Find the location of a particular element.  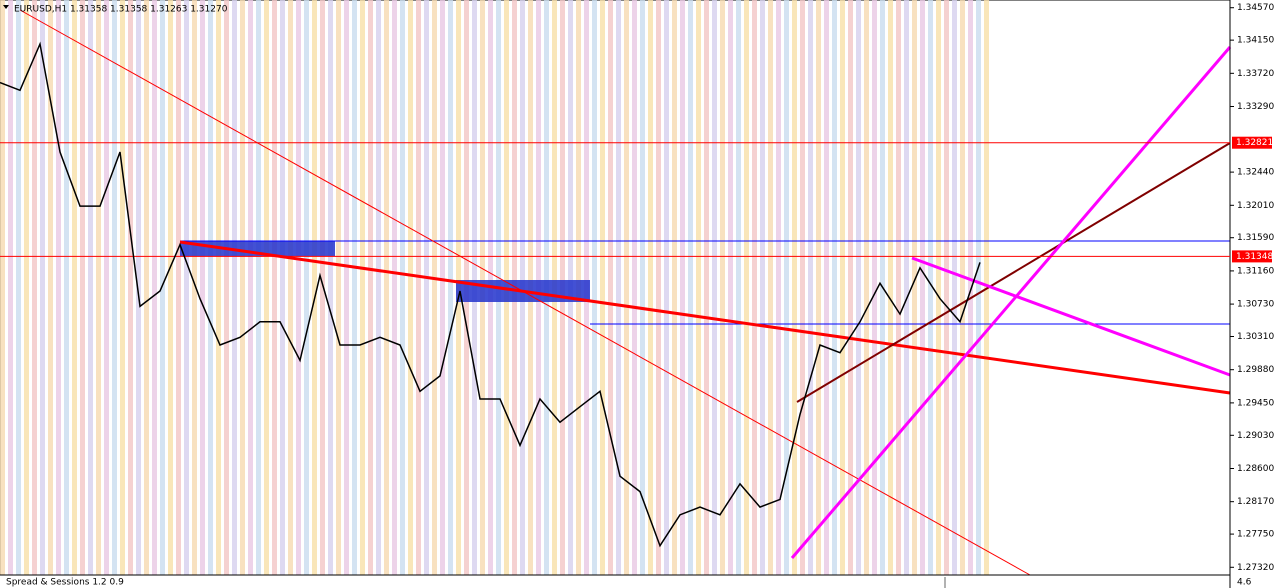

y-tick-label: 1.29030 is located at coordinates (1255, 436).